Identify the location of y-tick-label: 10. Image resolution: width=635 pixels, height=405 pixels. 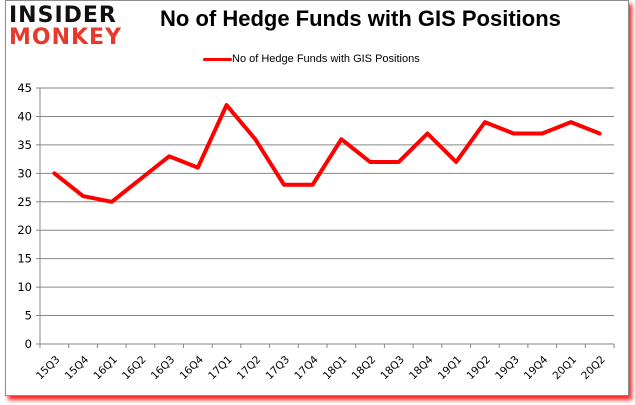
(24, 287).